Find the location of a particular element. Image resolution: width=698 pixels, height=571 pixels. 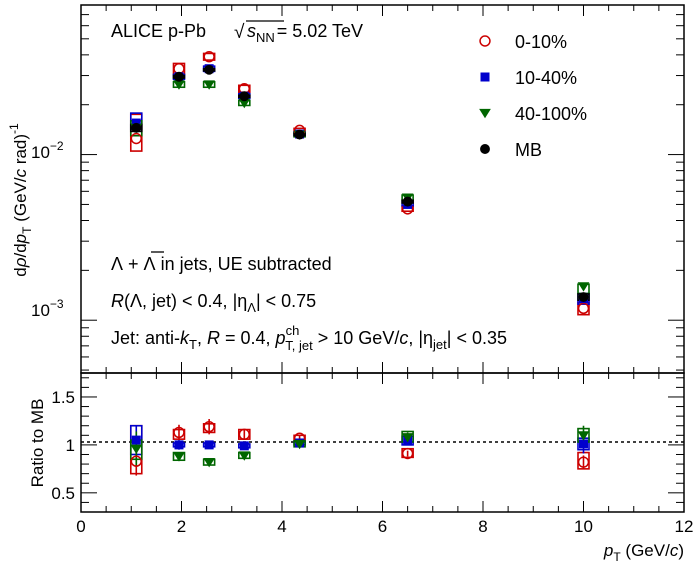

lower-y-tick-label: 0.5 is located at coordinates (63, 493).